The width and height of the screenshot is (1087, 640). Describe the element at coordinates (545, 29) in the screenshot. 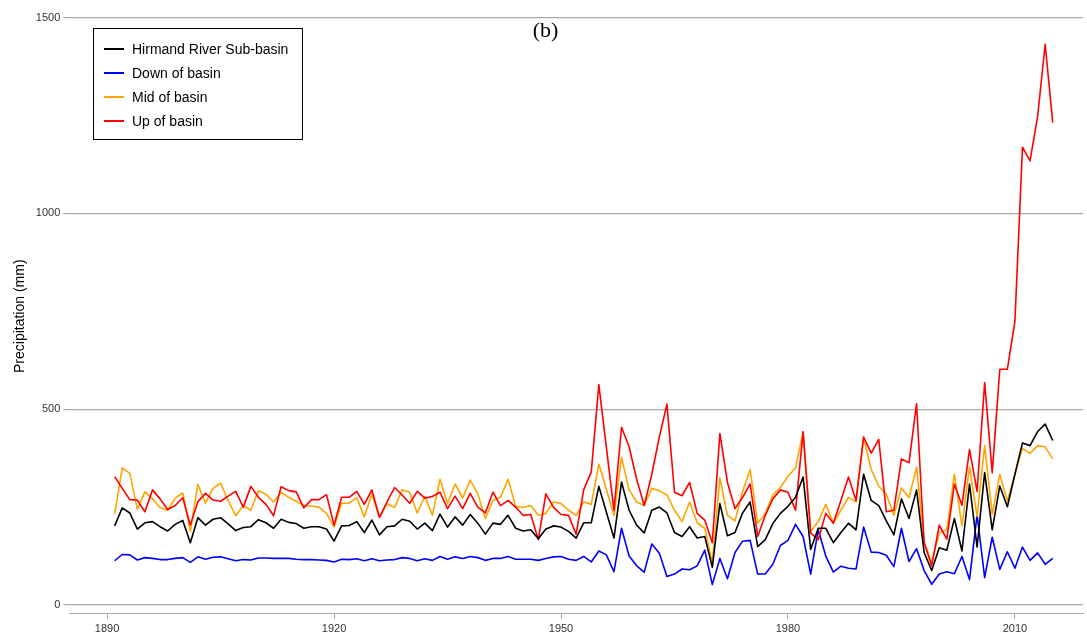

I see `chart-title: (b)` at that location.